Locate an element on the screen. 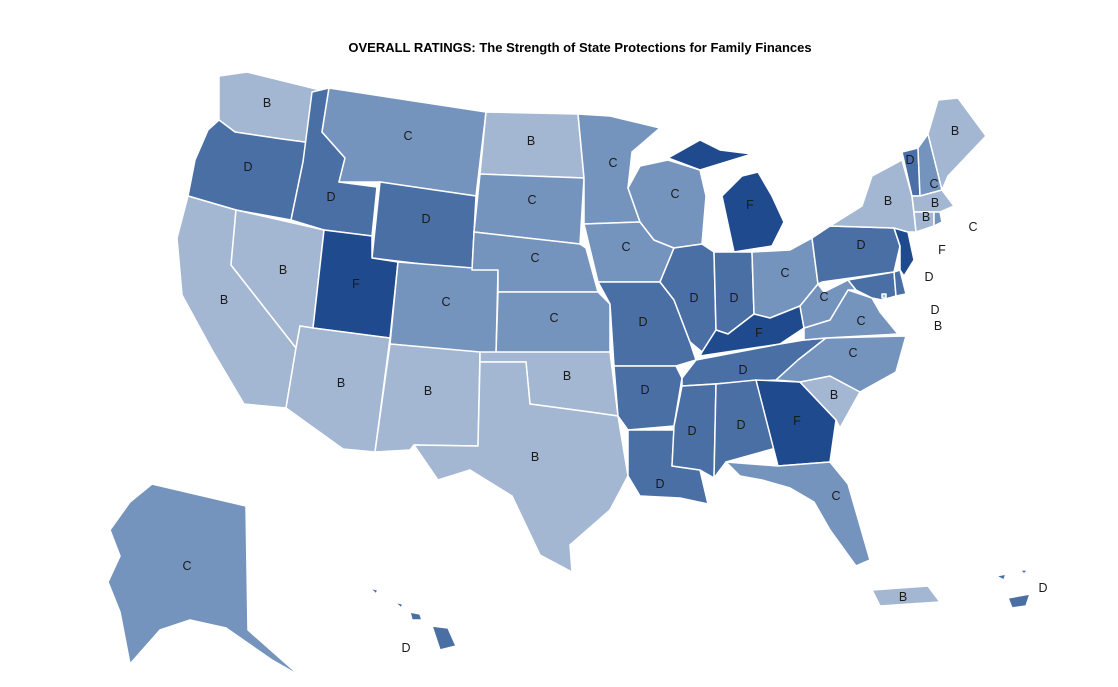 Image resolution: width=1118 pixels, height=687 pixels. state-ny is located at coordinates (873, 196).